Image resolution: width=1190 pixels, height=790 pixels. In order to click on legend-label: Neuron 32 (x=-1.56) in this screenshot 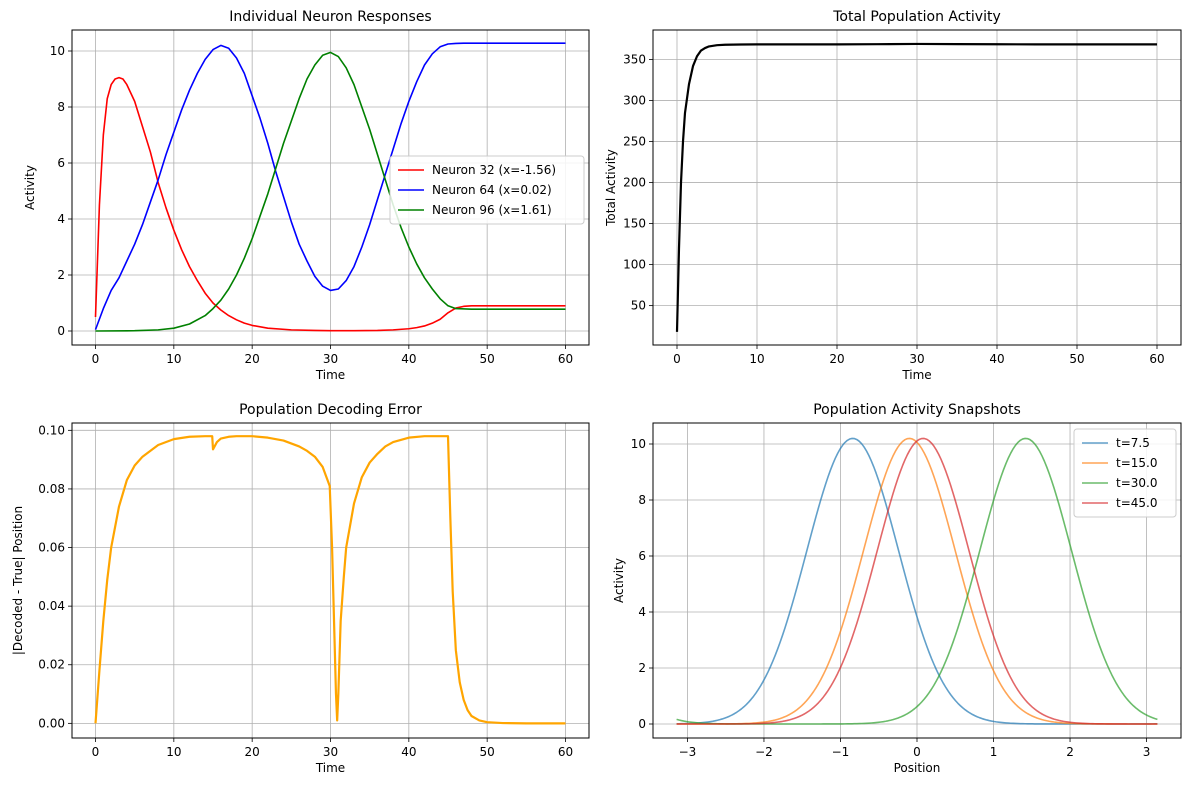, I will do `click(494, 170)`.